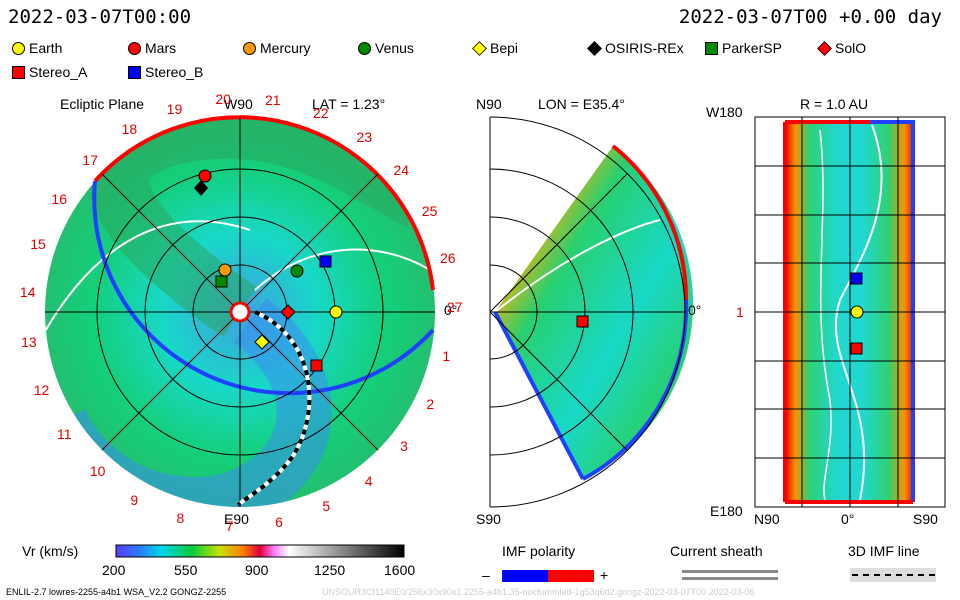 This screenshot has height=600, width=960. Describe the element at coordinates (297, 271) in the screenshot. I see `venus-marker` at that location.